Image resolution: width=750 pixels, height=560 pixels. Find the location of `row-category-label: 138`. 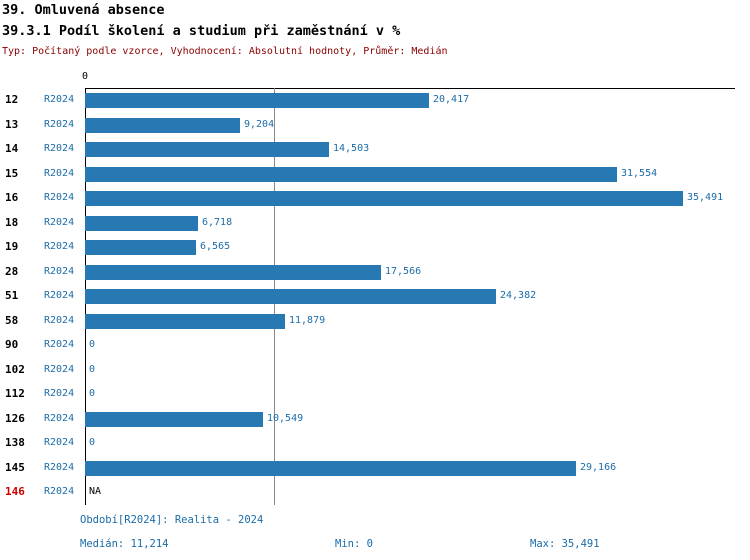

row-category-label: 138 is located at coordinates (15, 443).